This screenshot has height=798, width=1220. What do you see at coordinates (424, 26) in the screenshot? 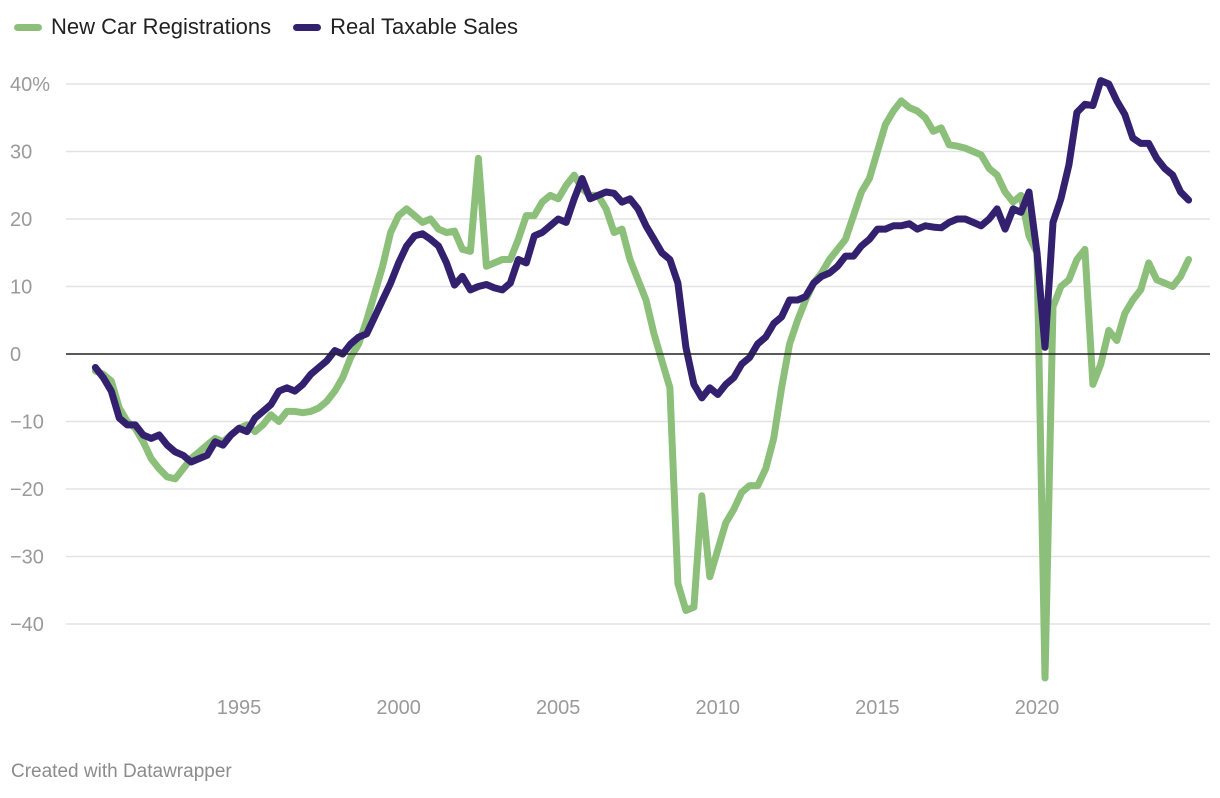
I see `legend-label-real-taxable-sales: Real Taxable Sales` at bounding box center [424, 26].